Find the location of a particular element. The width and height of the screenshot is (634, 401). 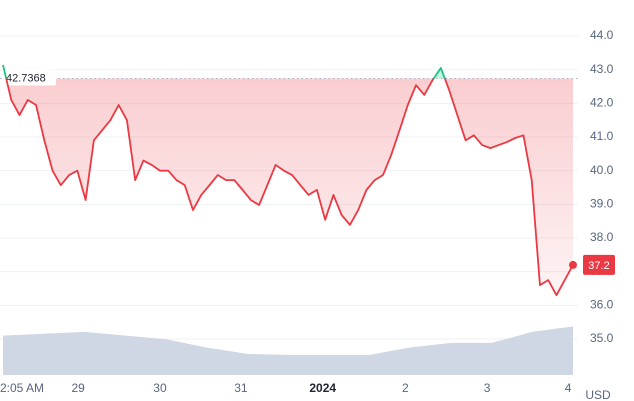

x-tick-label: 2:05 AM is located at coordinates (22, 388).